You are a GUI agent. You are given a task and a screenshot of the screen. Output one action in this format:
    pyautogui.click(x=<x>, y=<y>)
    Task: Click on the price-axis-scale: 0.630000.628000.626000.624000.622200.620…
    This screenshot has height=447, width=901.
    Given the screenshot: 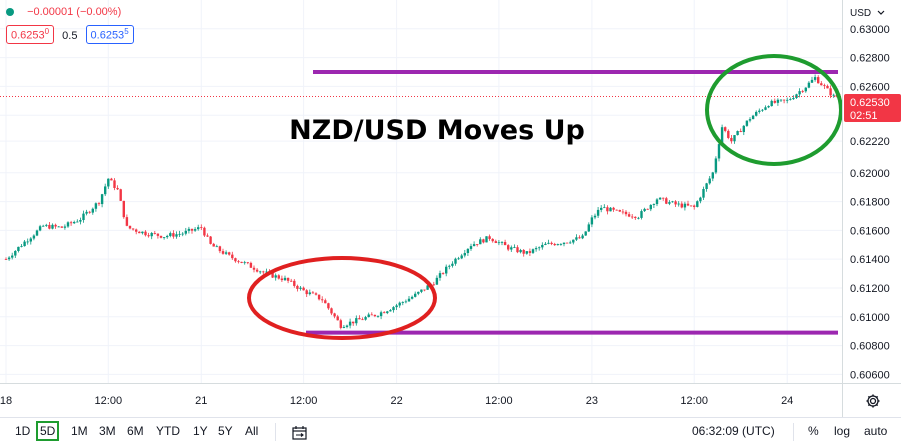 What is the action you would take?
    pyautogui.click(x=872, y=202)
    